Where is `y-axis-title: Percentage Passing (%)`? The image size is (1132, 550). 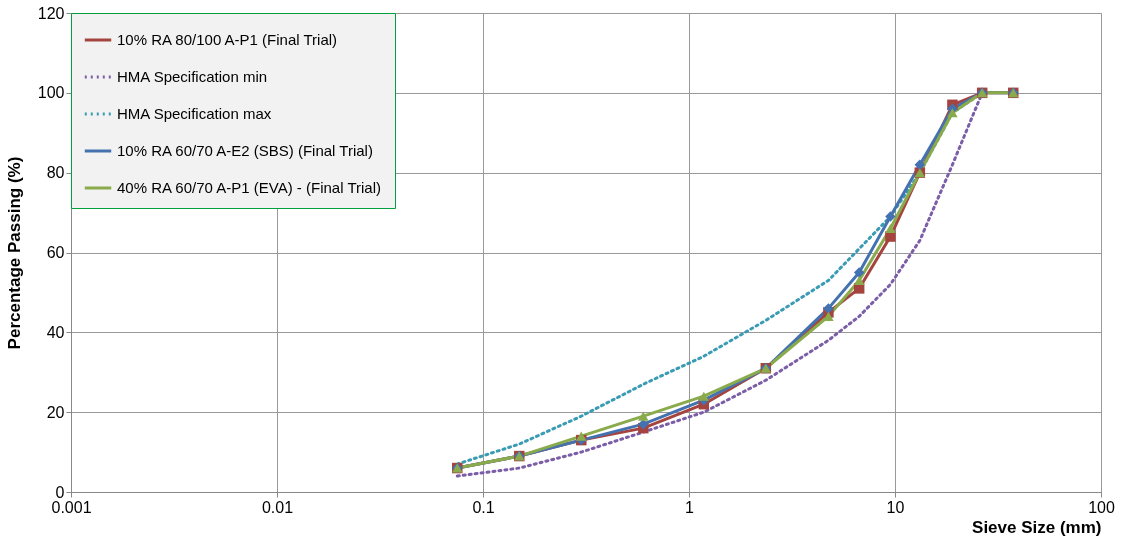
y-axis-title: Percentage Passing (%) is located at coordinates (14, 253).